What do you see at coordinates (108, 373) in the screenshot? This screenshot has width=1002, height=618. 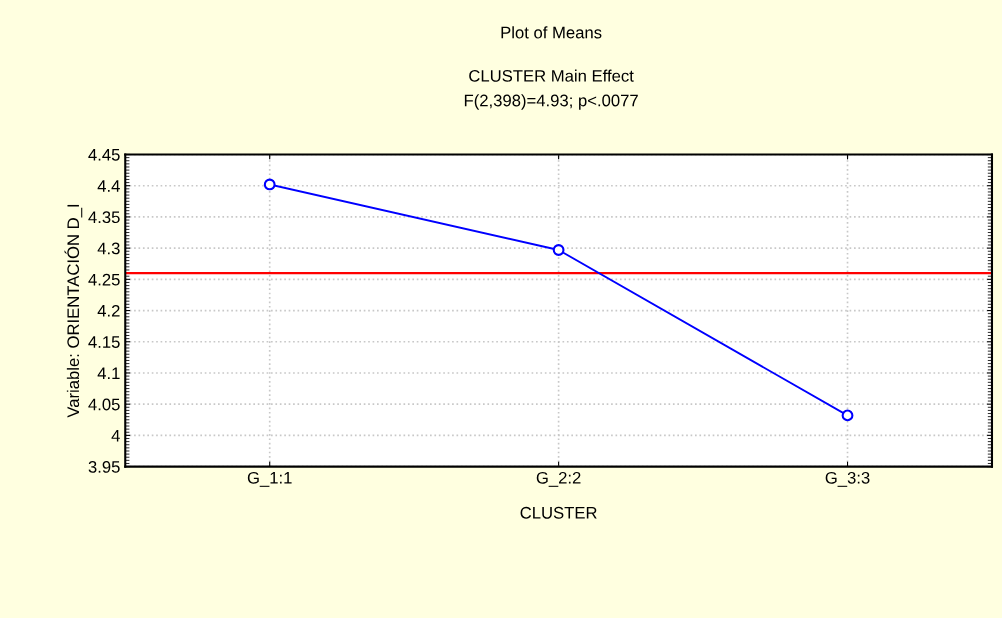 I see `y-tick-label: 4.1` at bounding box center [108, 373].